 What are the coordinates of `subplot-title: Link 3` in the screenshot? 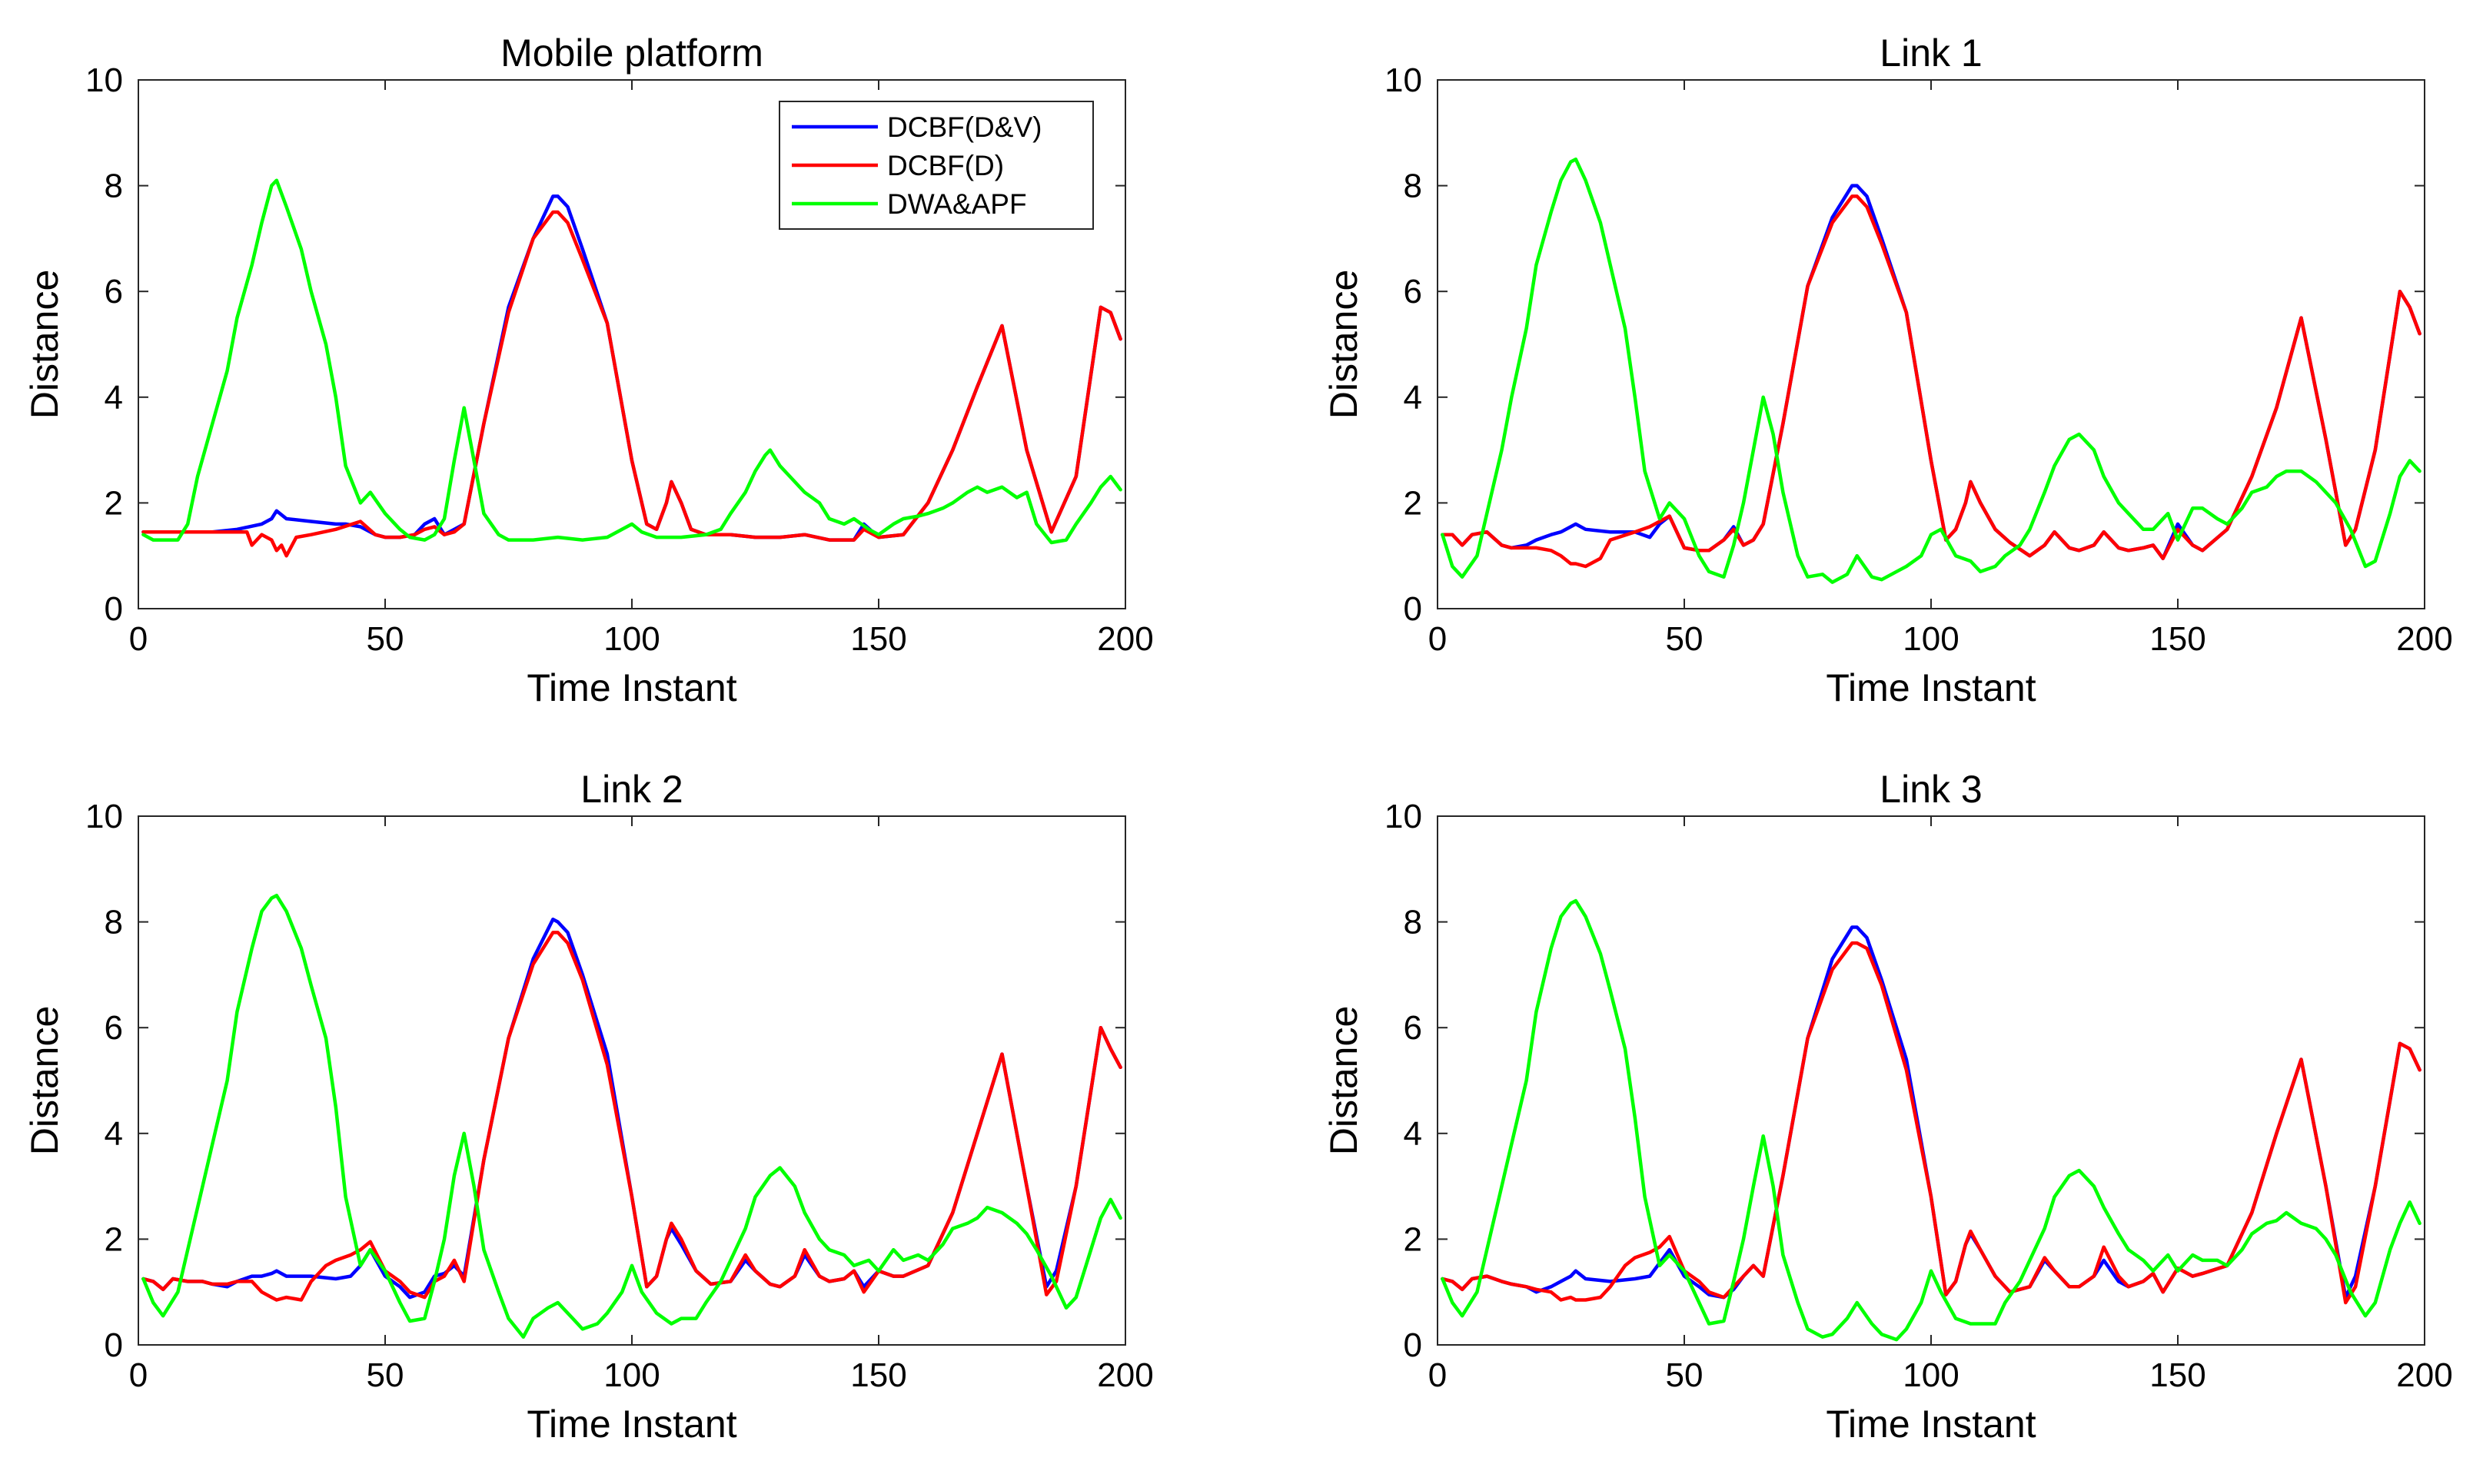 It's located at (1931, 789).